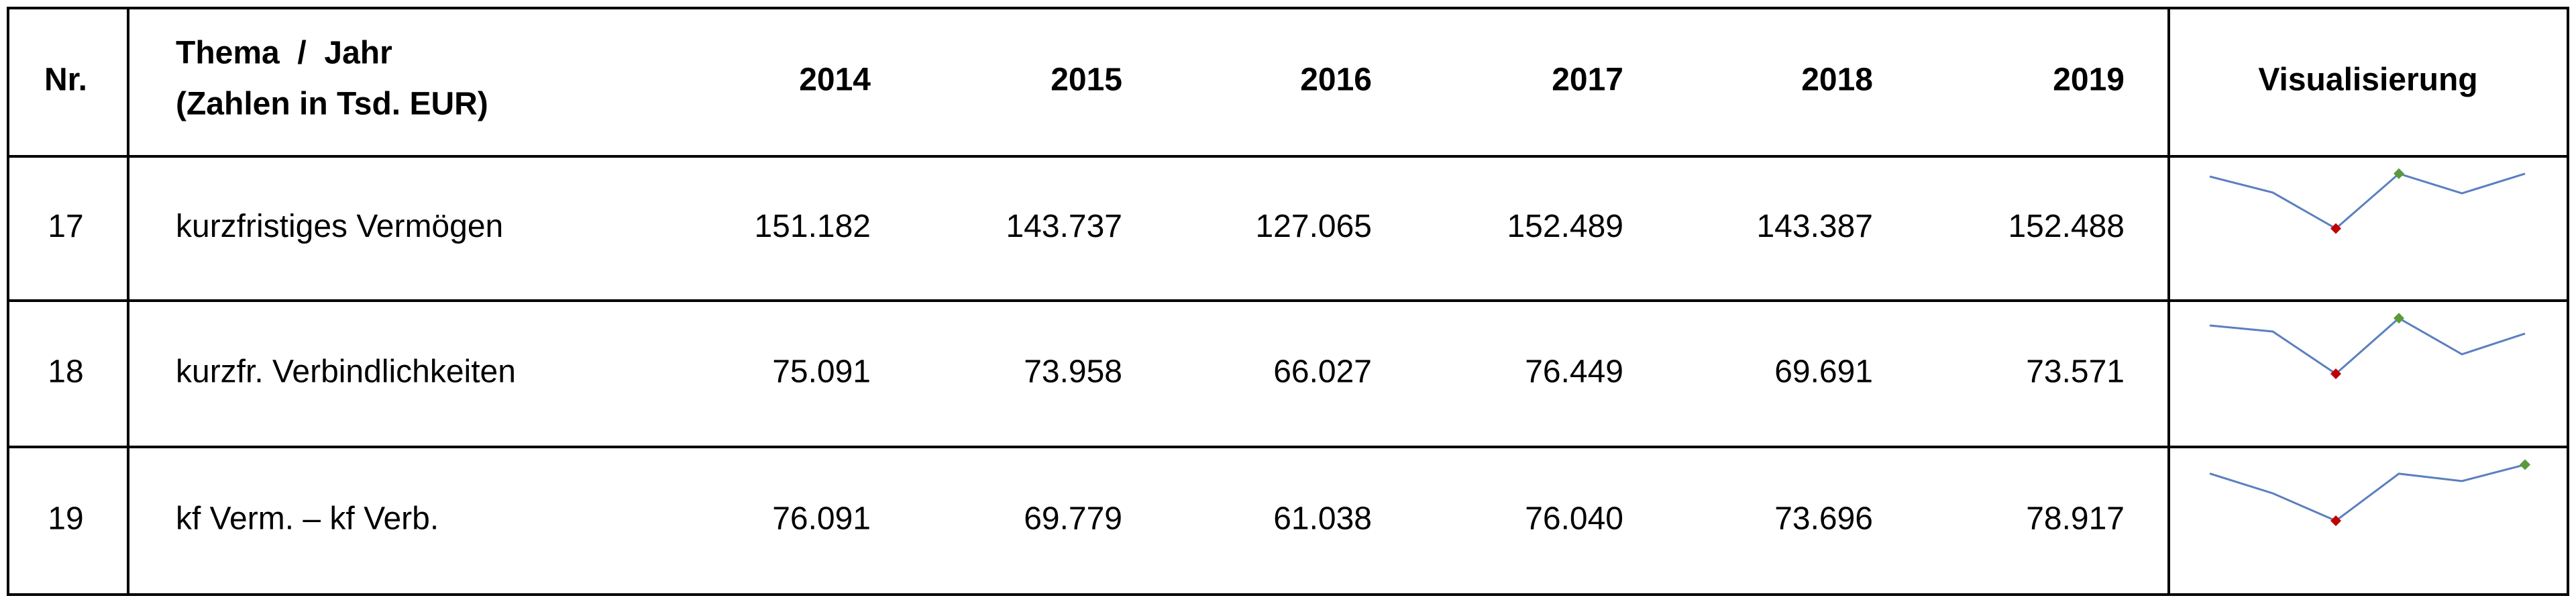  What do you see at coordinates (1814, 226) in the screenshot?
I see `cell-value: 143.387` at bounding box center [1814, 226].